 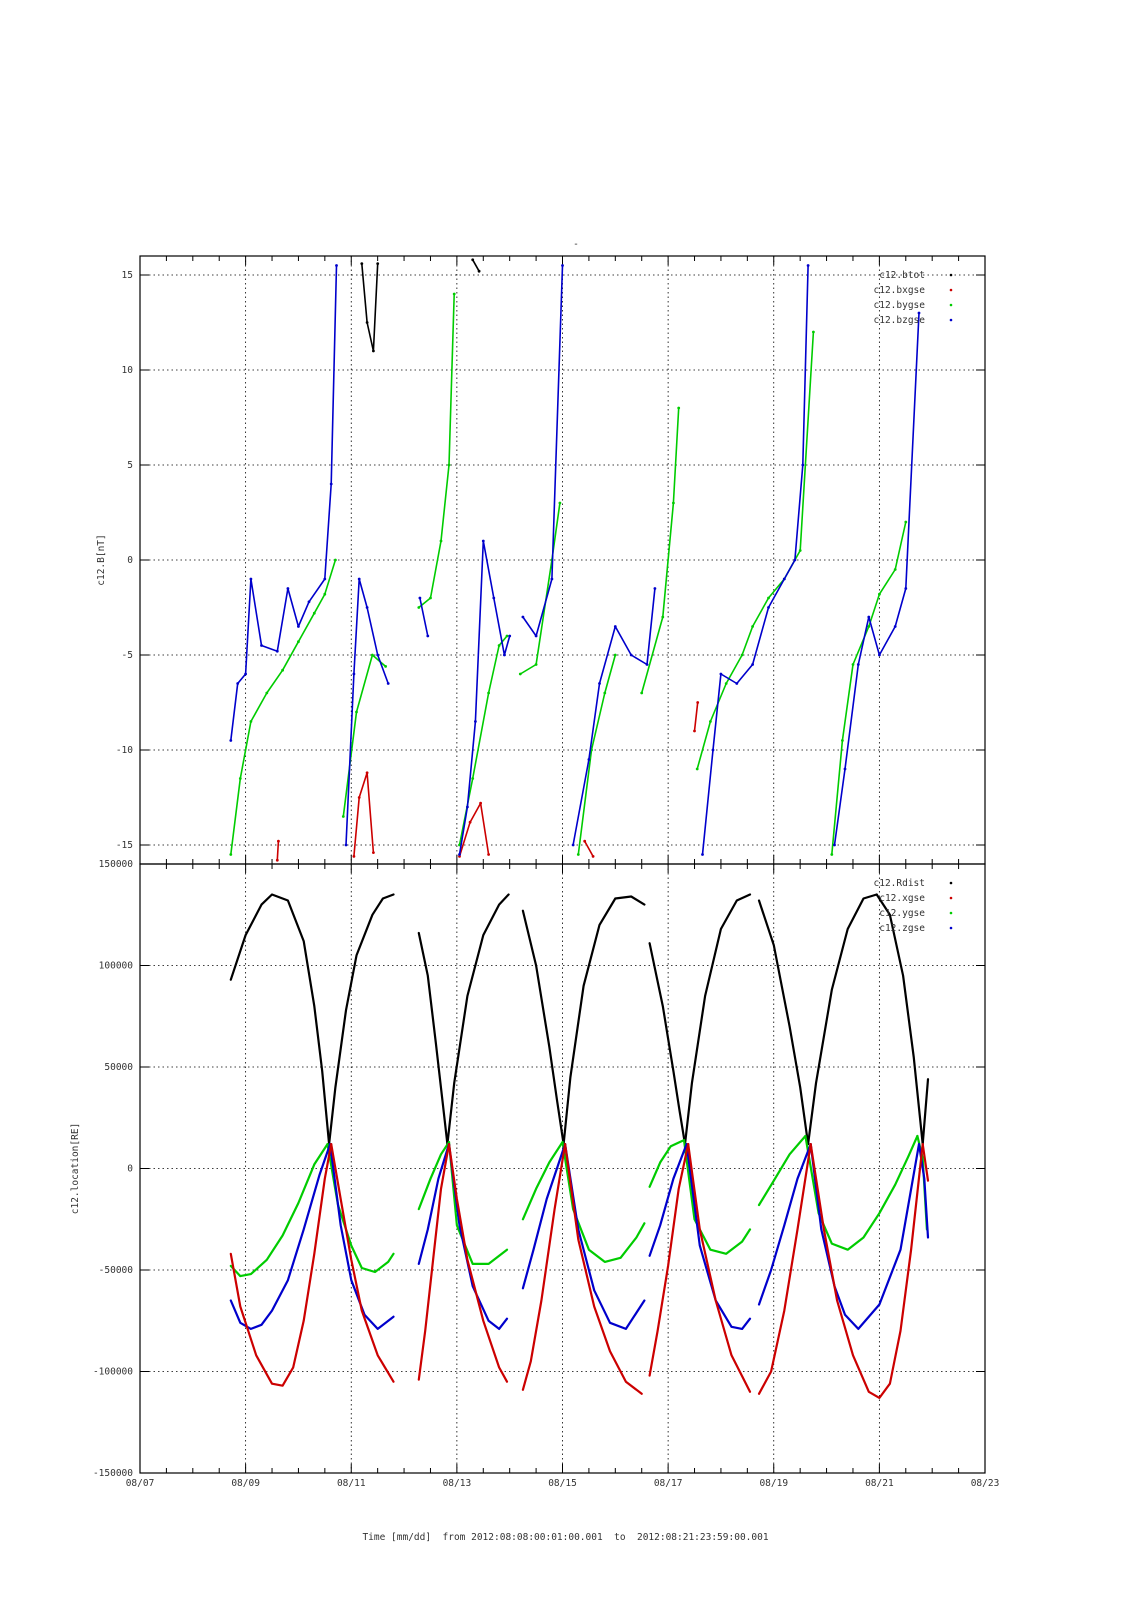 I want to click on y-tick-label: -15, so click(x=124, y=845).